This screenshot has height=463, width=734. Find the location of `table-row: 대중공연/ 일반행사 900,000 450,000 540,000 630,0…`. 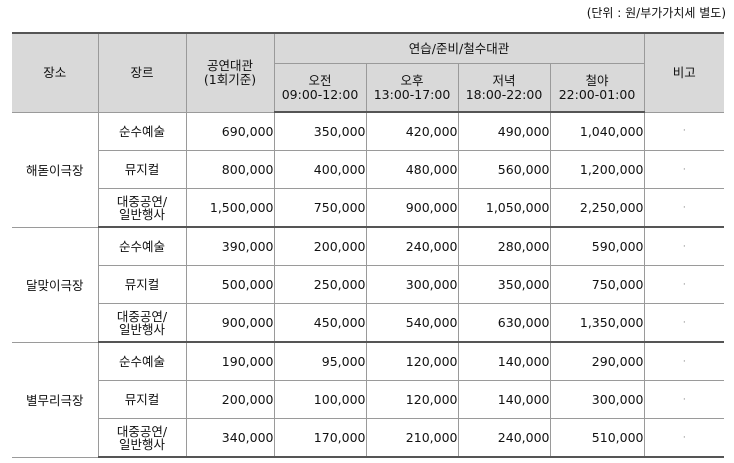

table-row: 대중공연/ 일반행사 900,000 450,000 540,000 630,0… is located at coordinates (368, 323).